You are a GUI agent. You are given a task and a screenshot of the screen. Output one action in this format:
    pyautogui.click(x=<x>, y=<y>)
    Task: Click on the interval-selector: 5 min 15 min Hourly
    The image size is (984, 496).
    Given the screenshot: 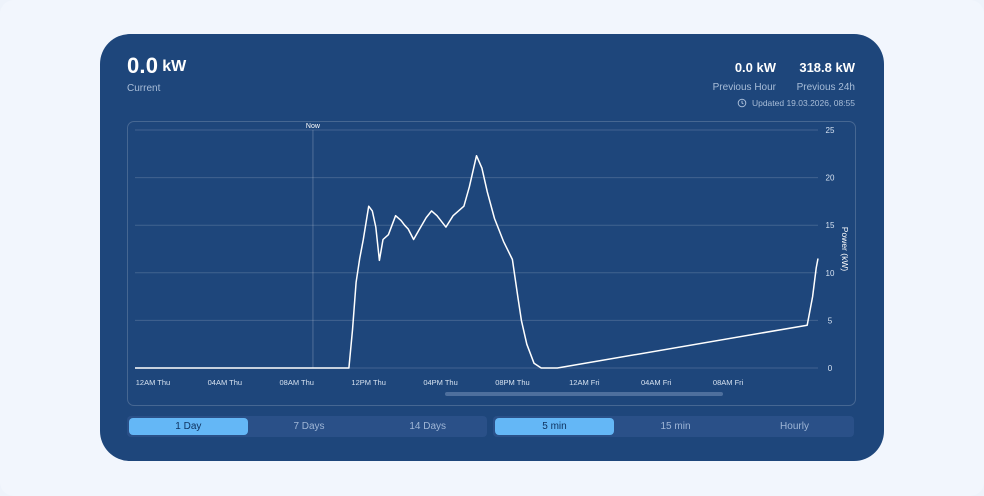 What is the action you would take?
    pyautogui.click(x=673, y=426)
    